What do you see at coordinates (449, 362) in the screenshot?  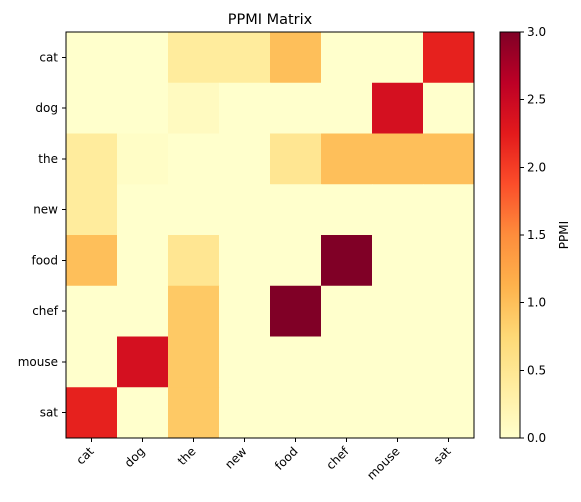 I see `heatmap-cell-mouse-sat` at bounding box center [449, 362].